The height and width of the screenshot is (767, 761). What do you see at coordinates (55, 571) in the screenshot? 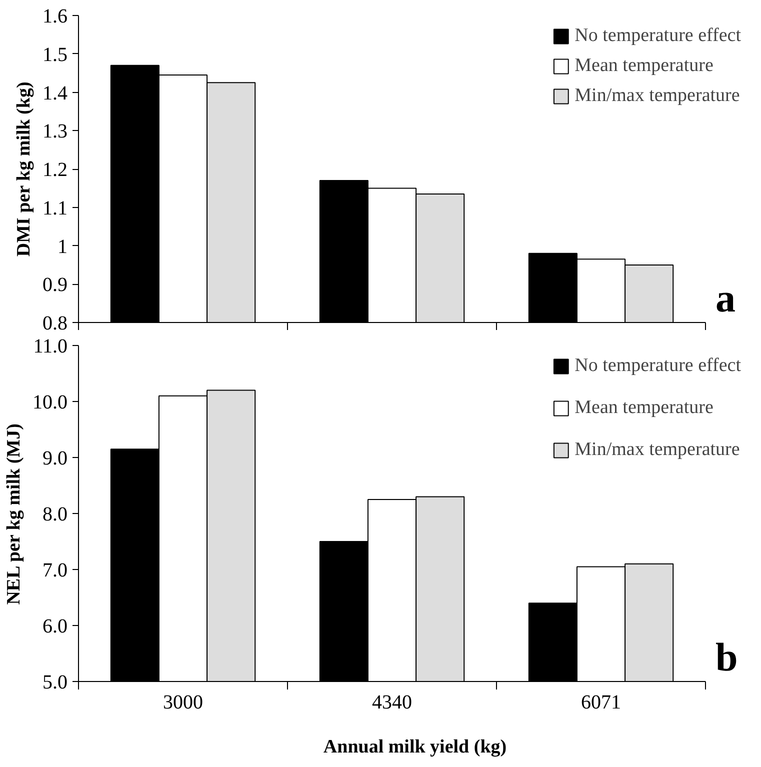
I see `y-tick-label: 7.0` at bounding box center [55, 571].